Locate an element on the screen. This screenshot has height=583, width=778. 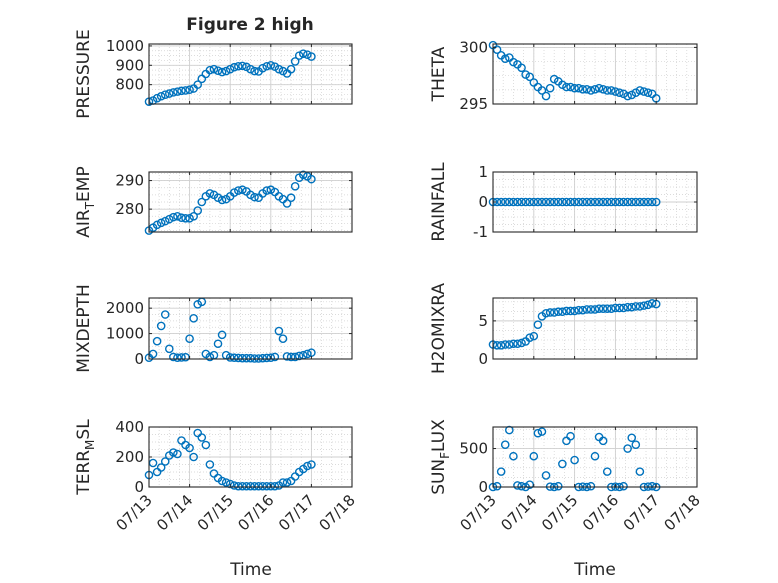
y-axis-label: TERRMSL is located at coordinates (85, 457).